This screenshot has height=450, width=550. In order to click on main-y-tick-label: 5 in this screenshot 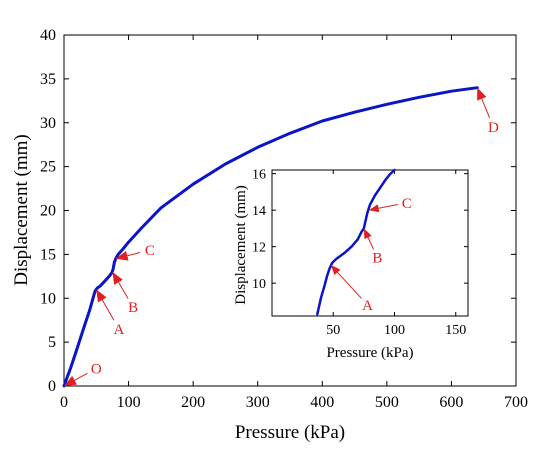, I will do `click(52, 342)`.